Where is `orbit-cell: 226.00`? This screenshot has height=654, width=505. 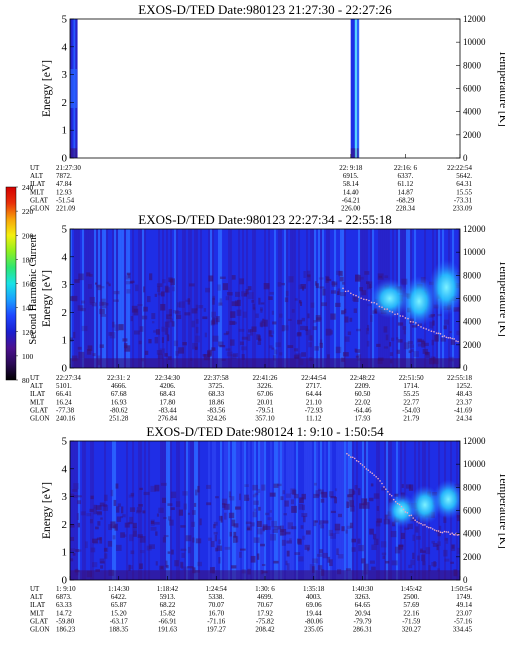
orbit-cell: 226.00 is located at coordinates (351, 209).